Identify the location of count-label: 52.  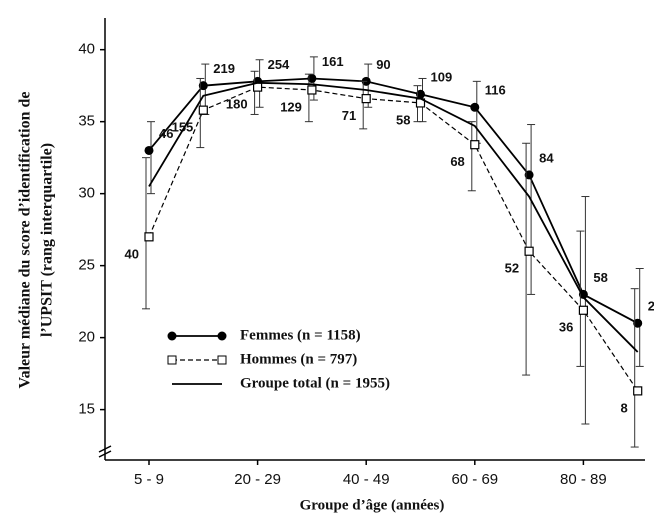
(512, 268).